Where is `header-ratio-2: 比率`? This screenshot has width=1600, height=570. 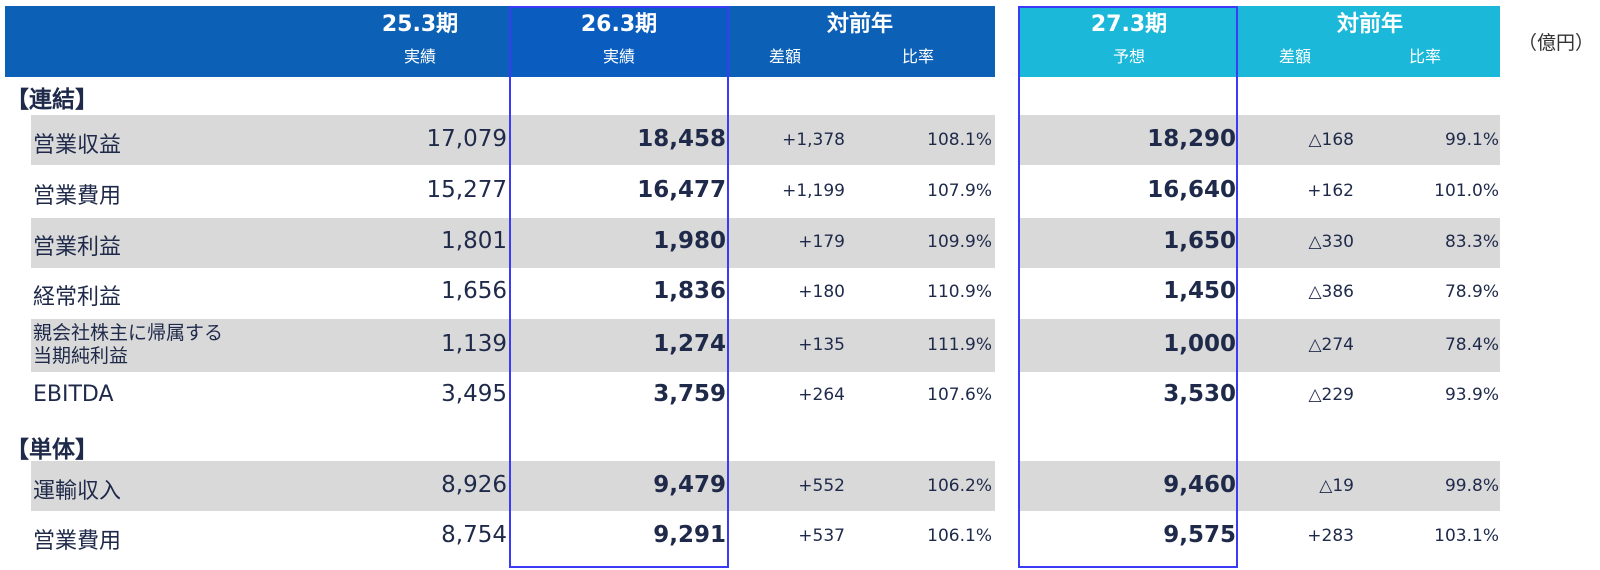
header-ratio-2: 比率 is located at coordinates (1424, 56).